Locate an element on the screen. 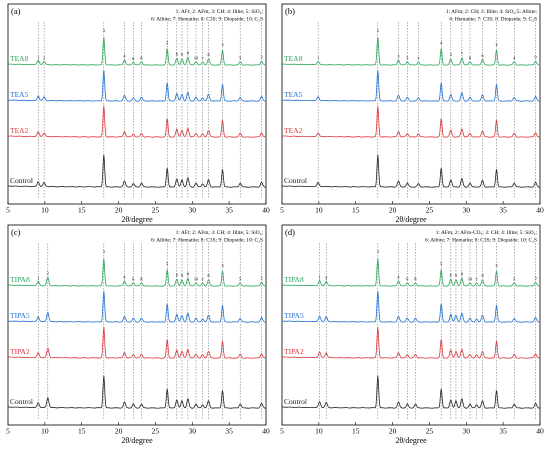 The width and height of the screenshot is (550, 450). peak-number-8: 7 is located at coordinates (462, 53).